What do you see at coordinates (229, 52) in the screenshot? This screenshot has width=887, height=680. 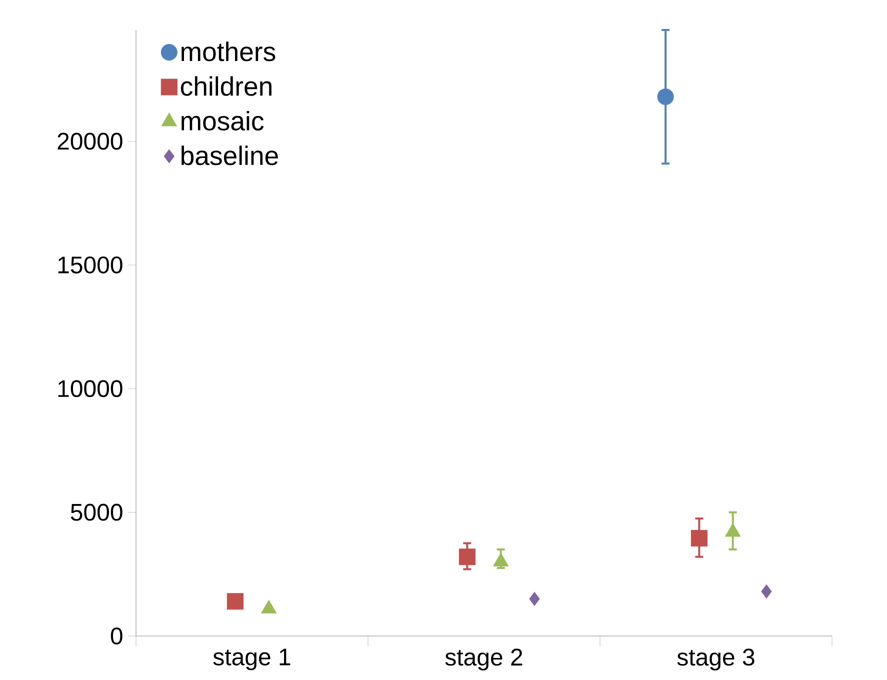 I see `legend-label: mothers` at bounding box center [229, 52].